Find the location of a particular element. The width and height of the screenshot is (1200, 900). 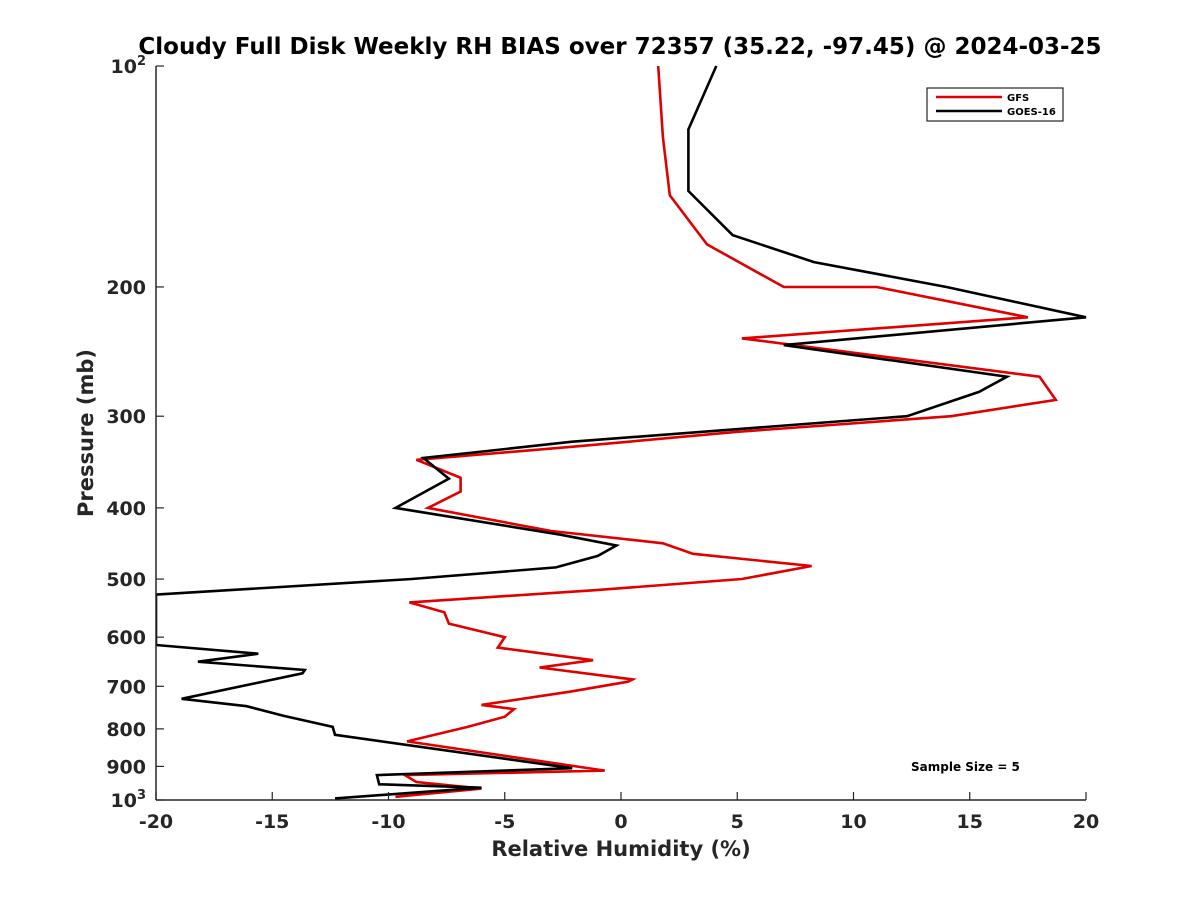

legend-label: GOES-16 is located at coordinates (1031, 112).